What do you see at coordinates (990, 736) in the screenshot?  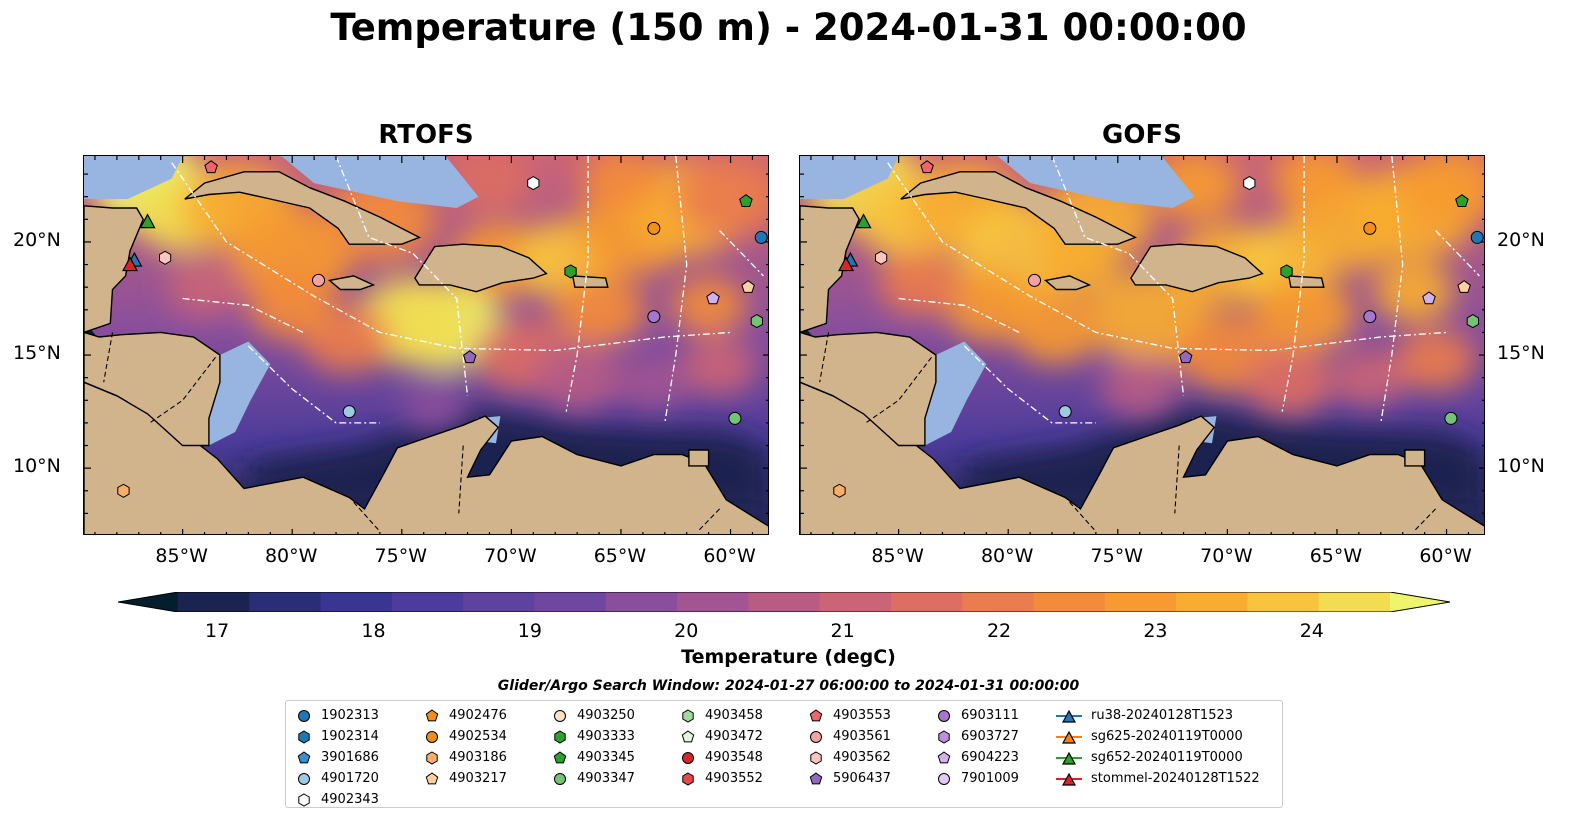 I see `legend-label: 6903727` at bounding box center [990, 736].